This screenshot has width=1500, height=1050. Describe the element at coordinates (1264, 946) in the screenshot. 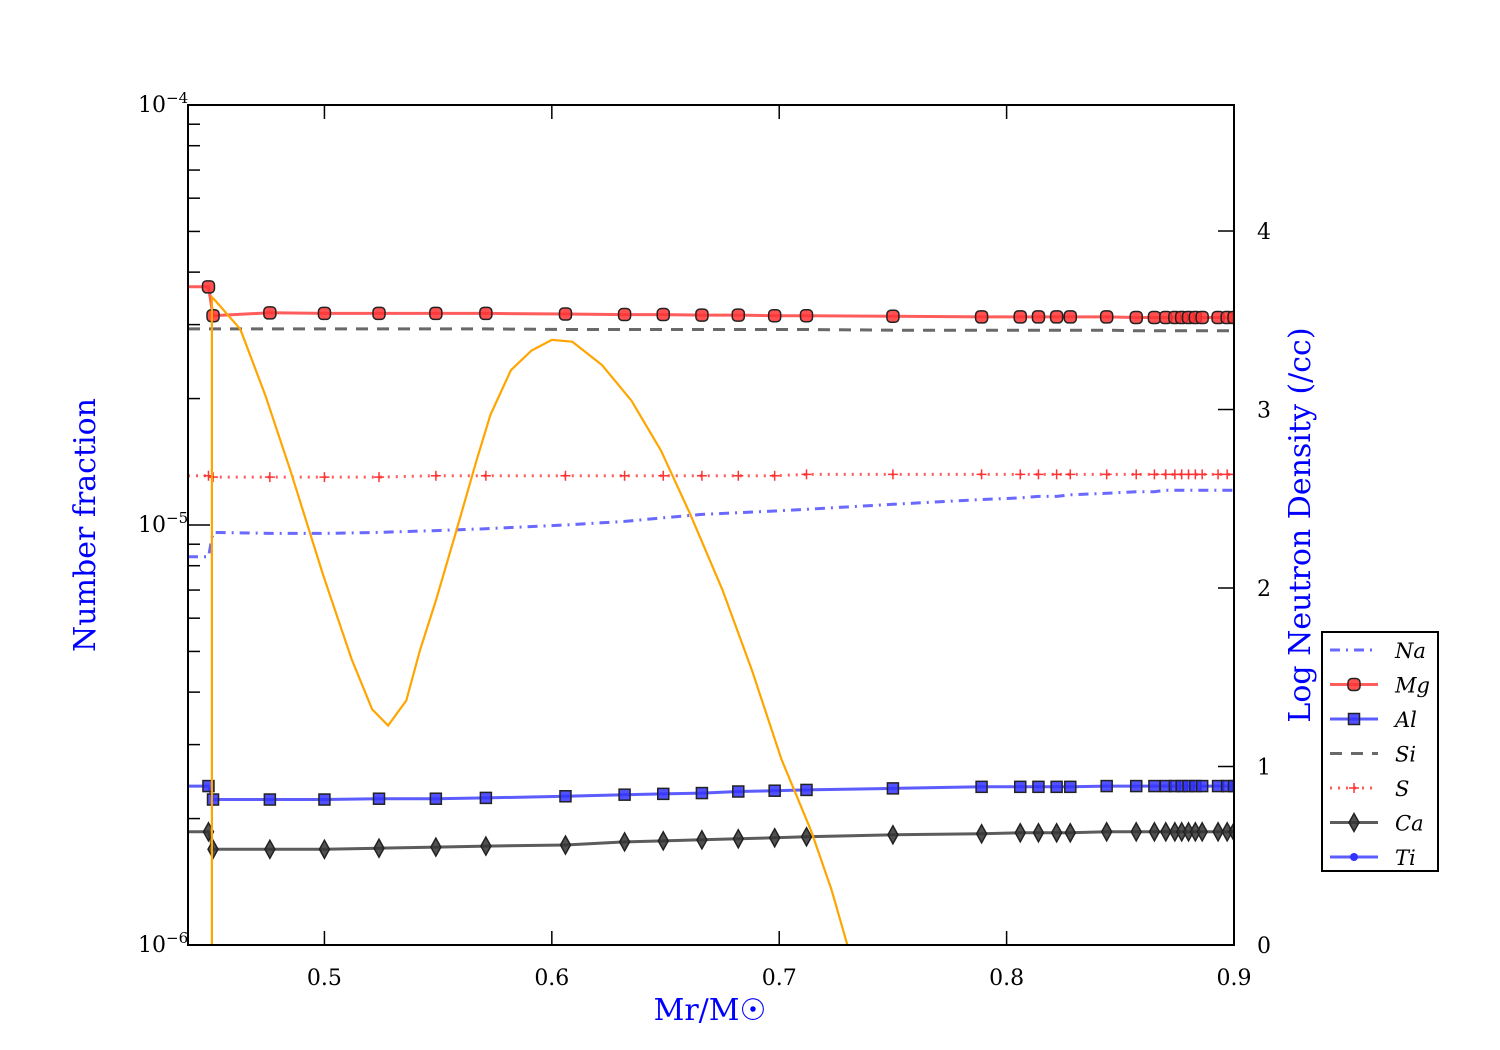

I see `y2-tick-label: 0` at that location.